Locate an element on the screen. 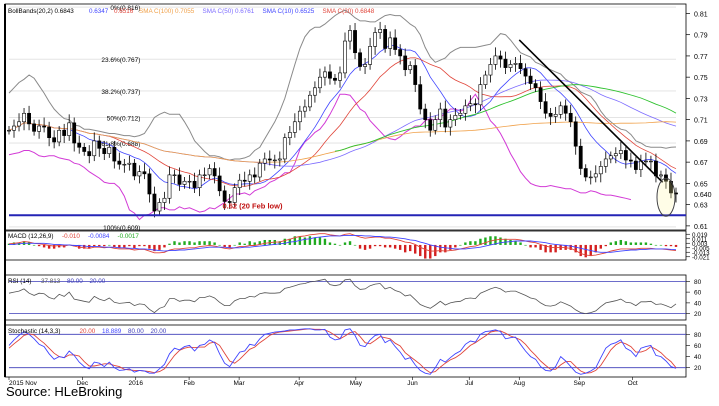 Image resolution: width=719 pixels, height=406 pixels. fib-level-label: 38.2%(0.737) is located at coordinates (120, 92).